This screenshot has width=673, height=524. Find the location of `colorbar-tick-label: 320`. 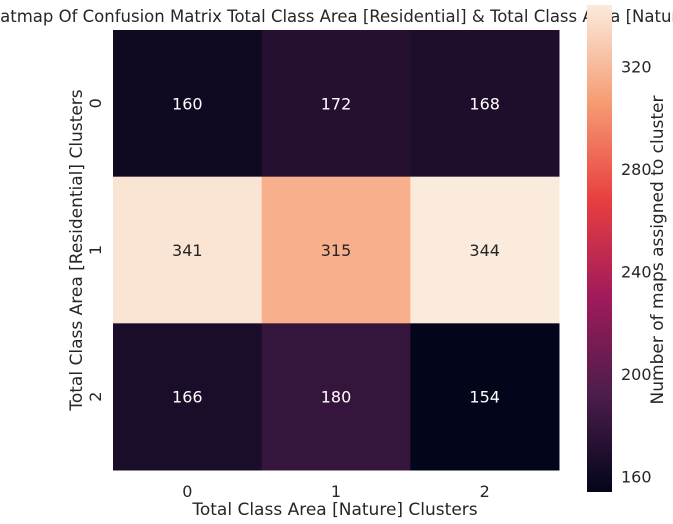

colorbar-tick-label: 320 is located at coordinates (636, 67).